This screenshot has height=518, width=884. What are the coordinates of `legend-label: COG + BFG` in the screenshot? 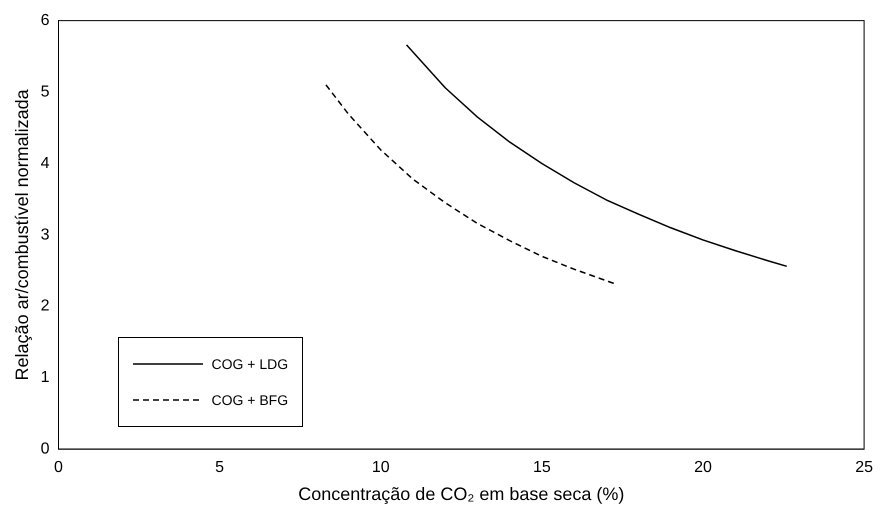 It's located at (249, 400).